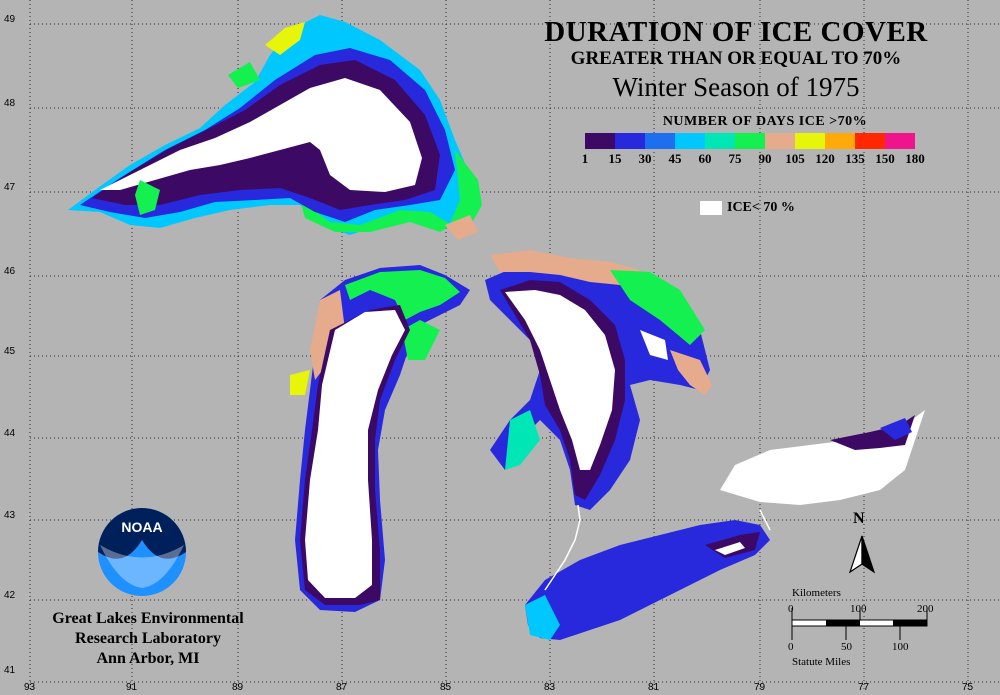 The width and height of the screenshot is (1000, 695). I want to click on km-label: Kilometers, so click(816, 593).